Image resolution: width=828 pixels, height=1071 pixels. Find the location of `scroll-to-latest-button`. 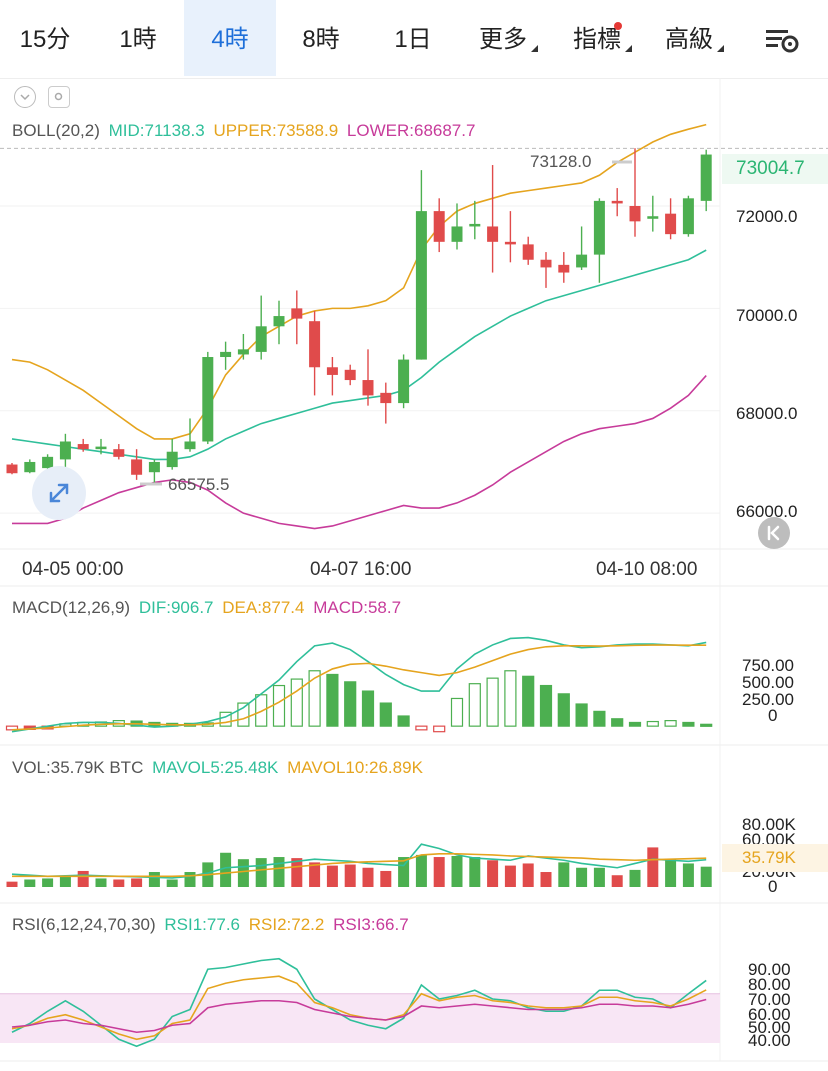

scroll-to-latest-button is located at coordinates (774, 533).